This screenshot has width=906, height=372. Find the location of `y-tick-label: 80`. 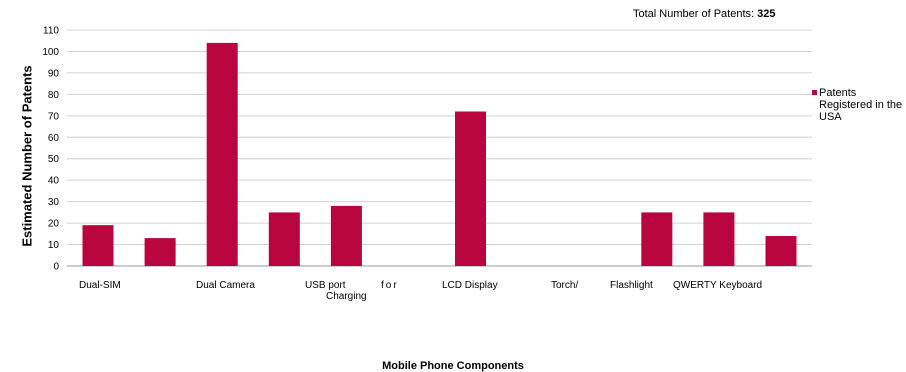

y-tick-label: 80 is located at coordinates (54, 95).